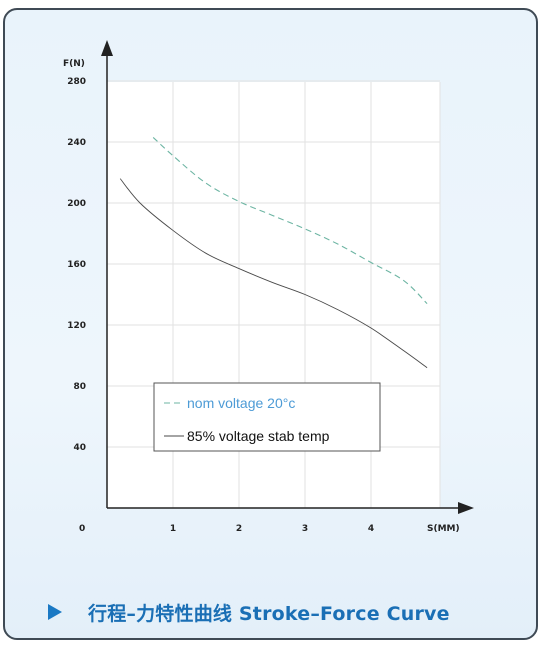  Describe the element at coordinates (76, 143) in the screenshot. I see `y-tick-label: 240` at that location.